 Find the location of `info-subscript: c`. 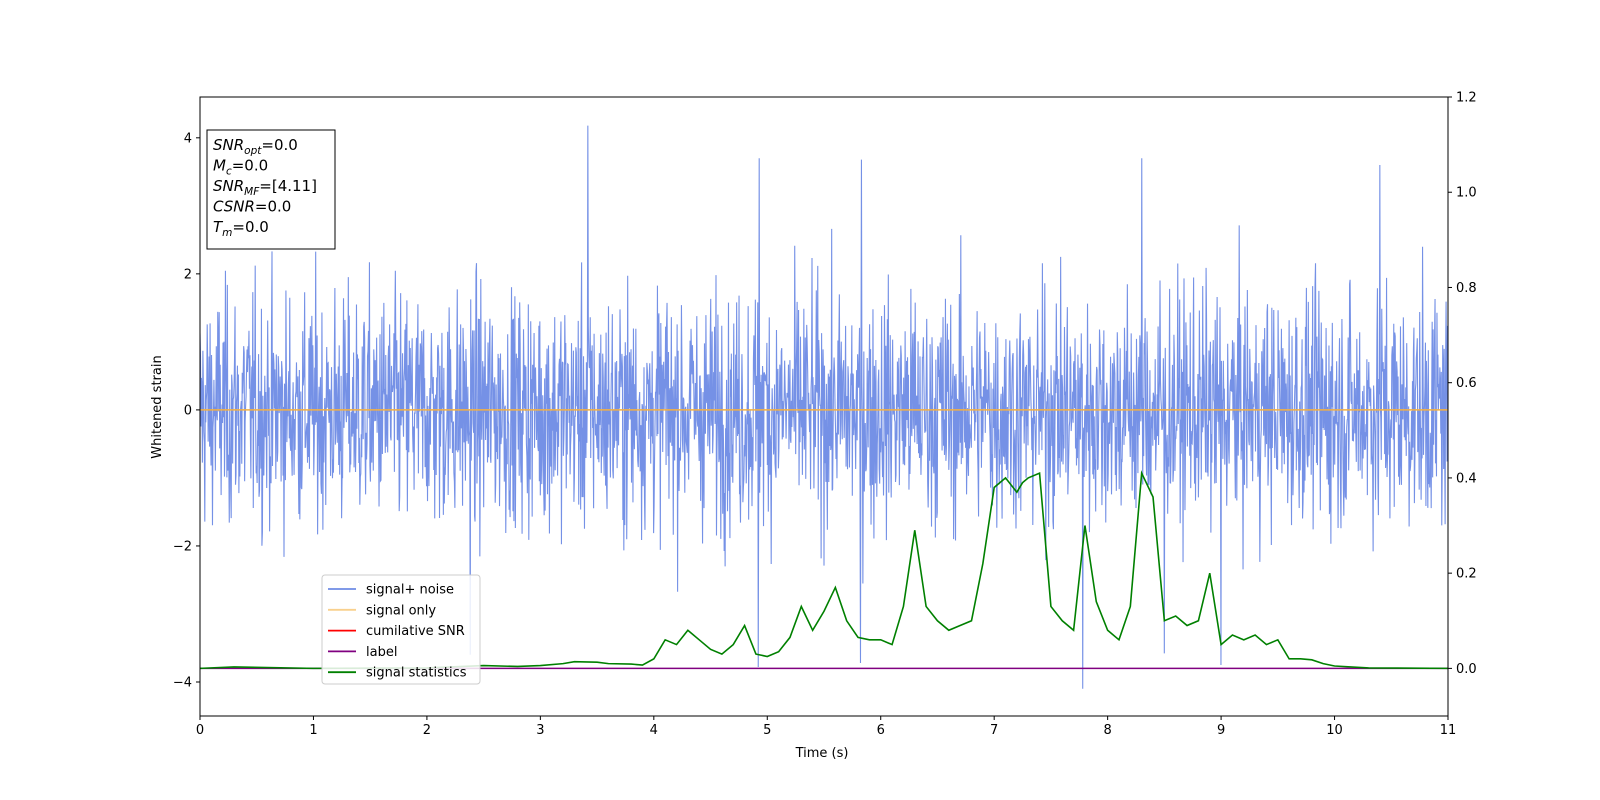

info-subscript: c is located at coordinates (229, 172).